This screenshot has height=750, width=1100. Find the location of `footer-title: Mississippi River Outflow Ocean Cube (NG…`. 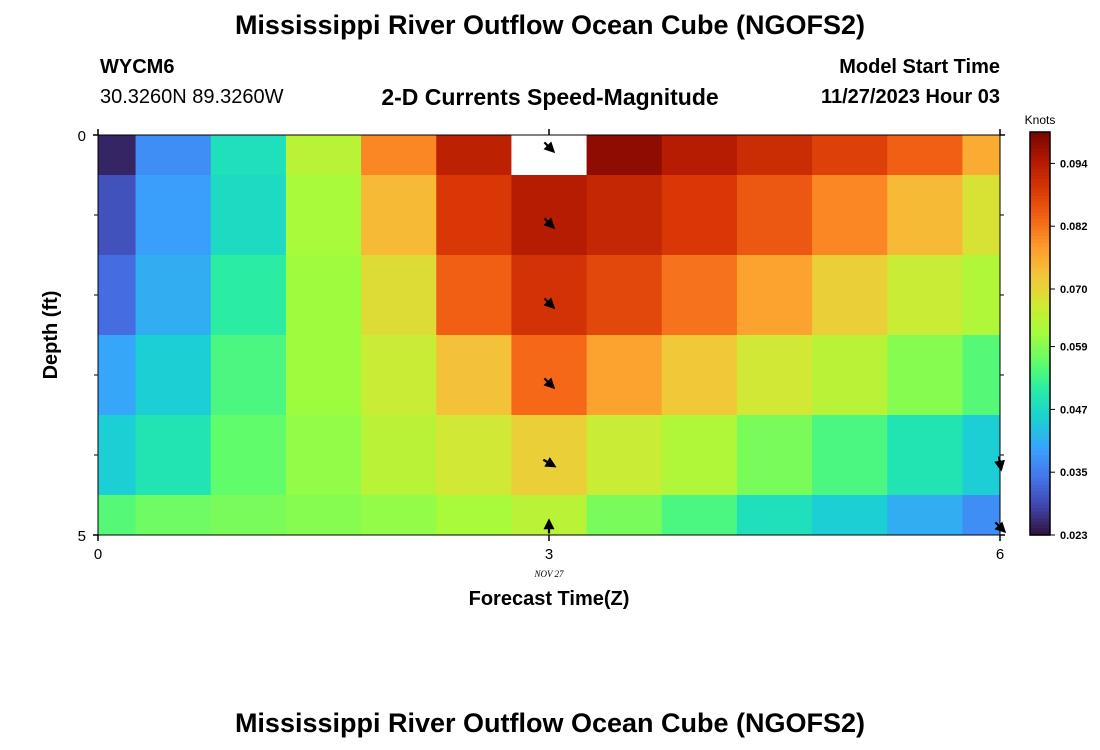

footer-title: Mississippi River Outflow Ocean Cube (NG… is located at coordinates (550, 723).